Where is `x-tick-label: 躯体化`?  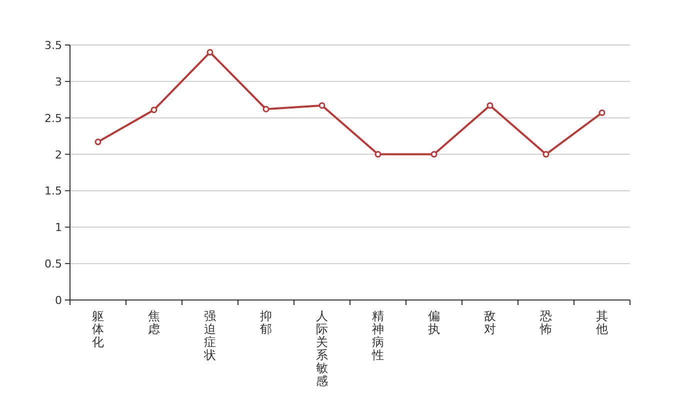 x-tick-label: 躯体化 is located at coordinates (98, 329).